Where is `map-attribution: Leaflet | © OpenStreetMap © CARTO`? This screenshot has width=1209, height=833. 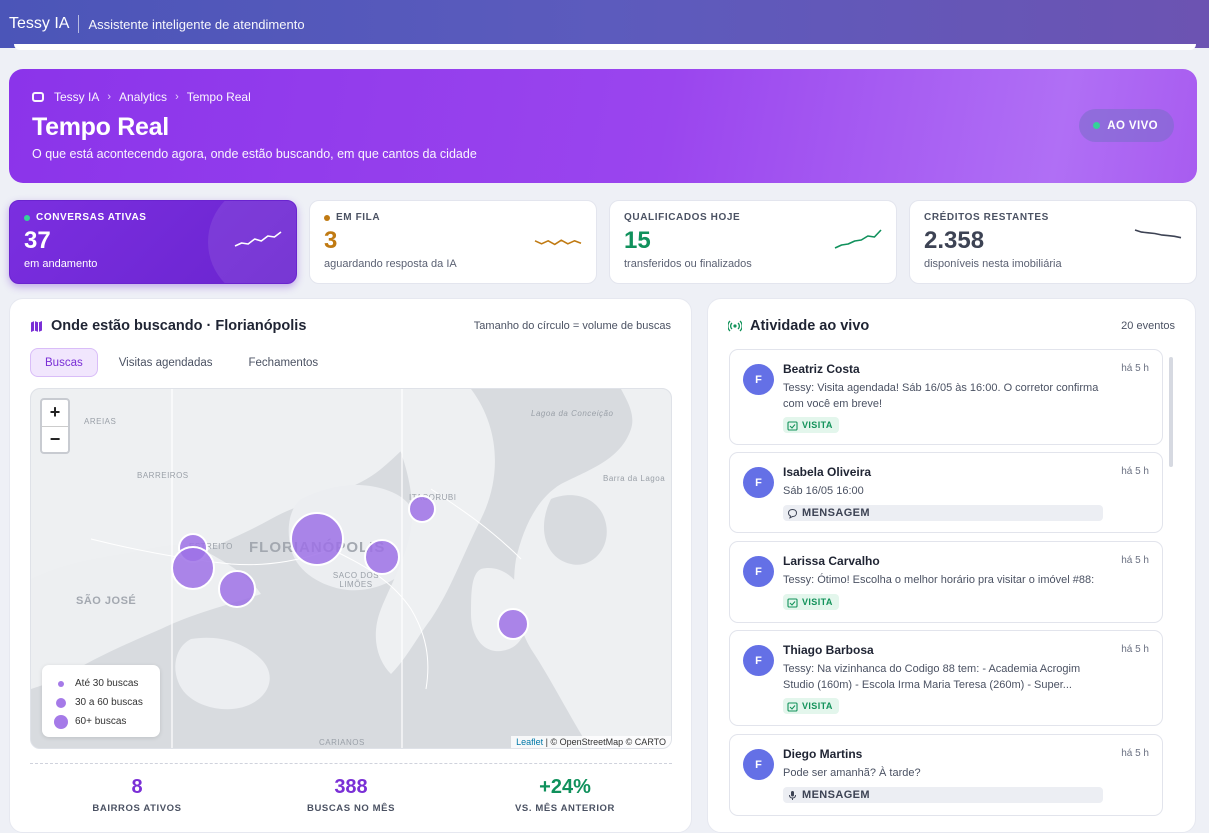 map-attribution: Leaflet | © OpenStreetMap © CARTO is located at coordinates (591, 742).